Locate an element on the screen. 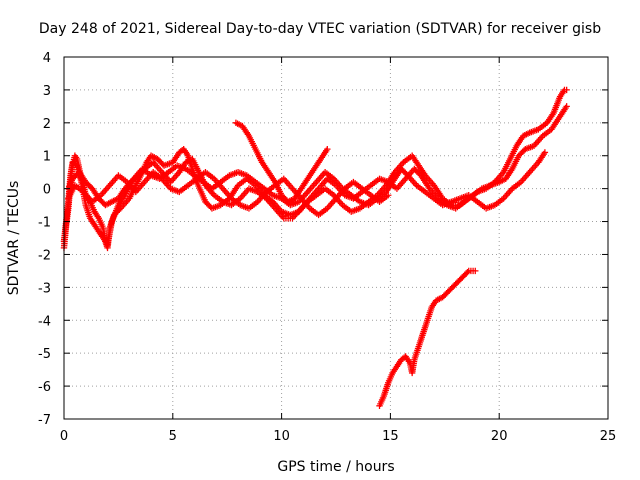 The image size is (640, 480). y-tick-label: -4 is located at coordinates (44, 321).